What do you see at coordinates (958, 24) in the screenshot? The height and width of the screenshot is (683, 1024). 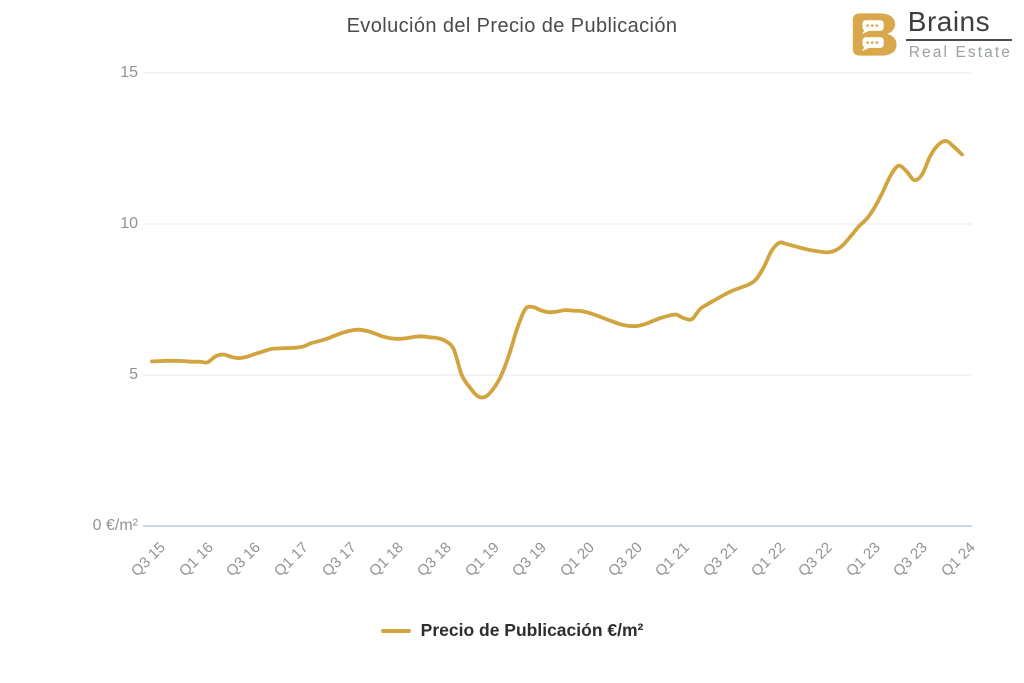 I see `brand-name: Brains` at bounding box center [958, 24].